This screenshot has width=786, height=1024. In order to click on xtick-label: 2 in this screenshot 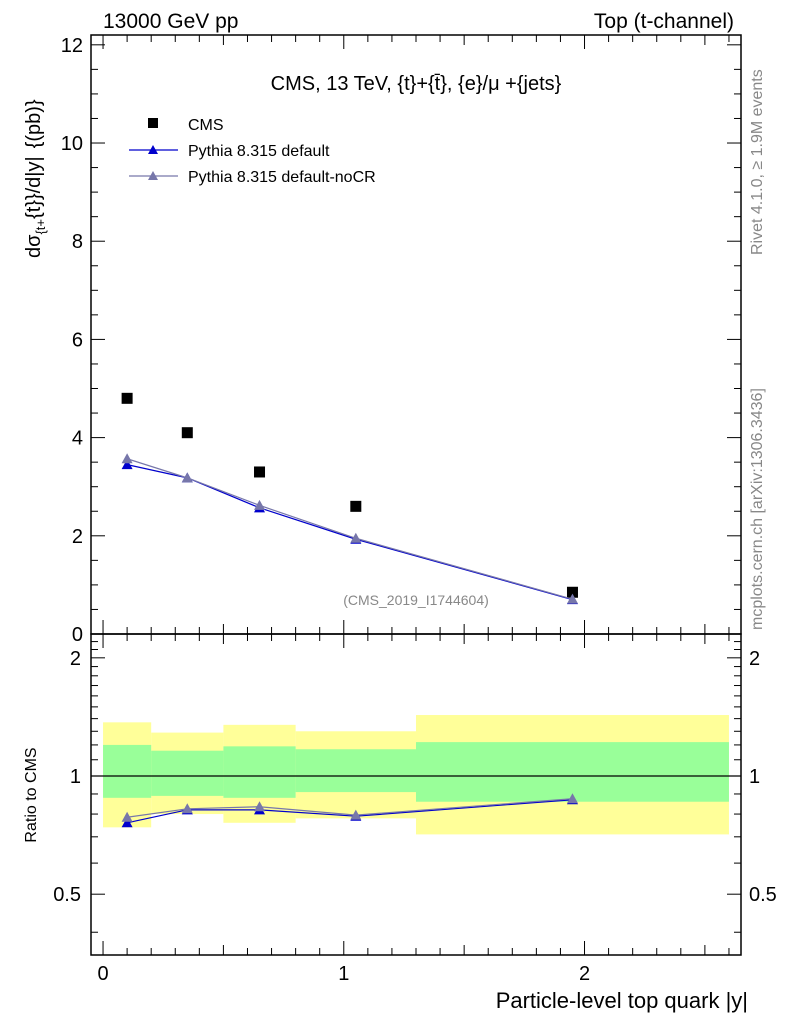, I will do `click(584, 974)`.